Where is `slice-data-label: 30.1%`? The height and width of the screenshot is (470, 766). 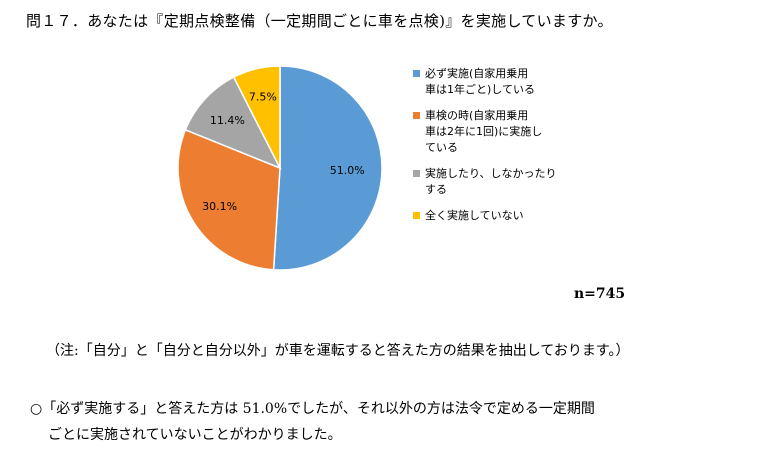
slice-data-label: 30.1% is located at coordinates (219, 206).